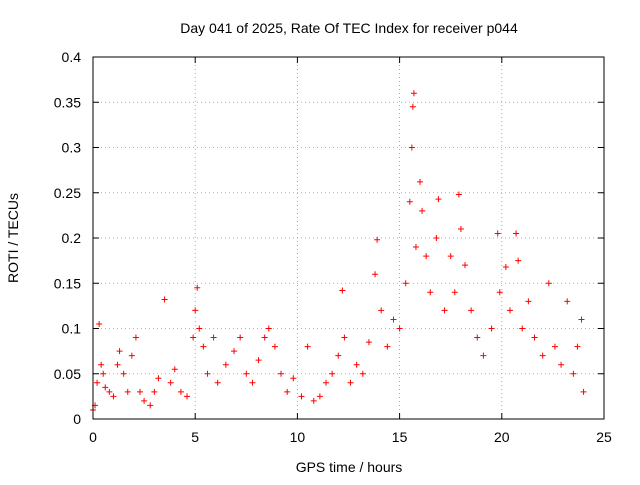 Image resolution: width=640 pixels, height=485 pixels. What do you see at coordinates (72, 148) in the screenshot?
I see `y-tick-label: 0.3` at bounding box center [72, 148].